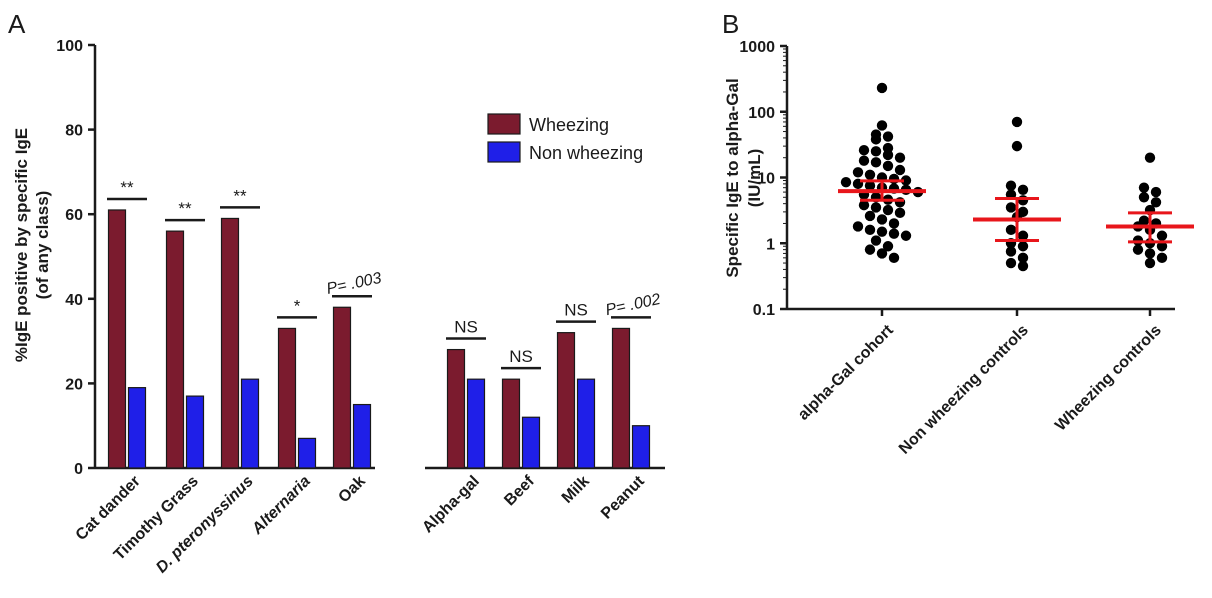  Describe the element at coordinates (1108, 378) in the screenshot. I see `x-category-label: Wheezing controls` at that location.